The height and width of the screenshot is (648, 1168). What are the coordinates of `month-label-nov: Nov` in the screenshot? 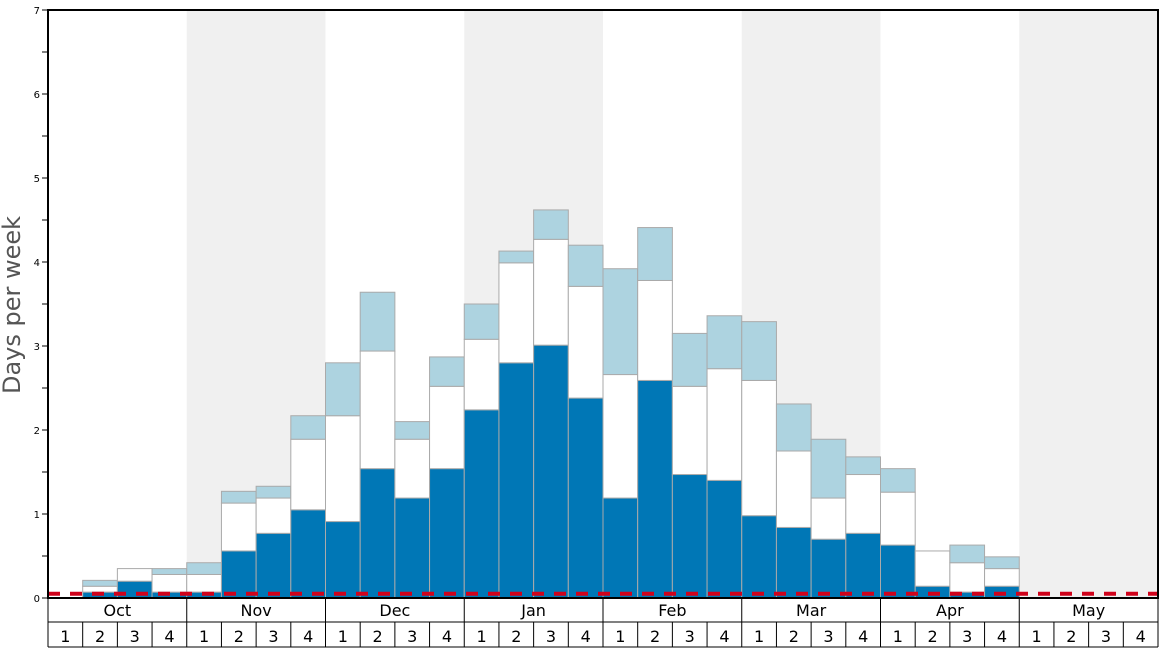 It's located at (256, 610).